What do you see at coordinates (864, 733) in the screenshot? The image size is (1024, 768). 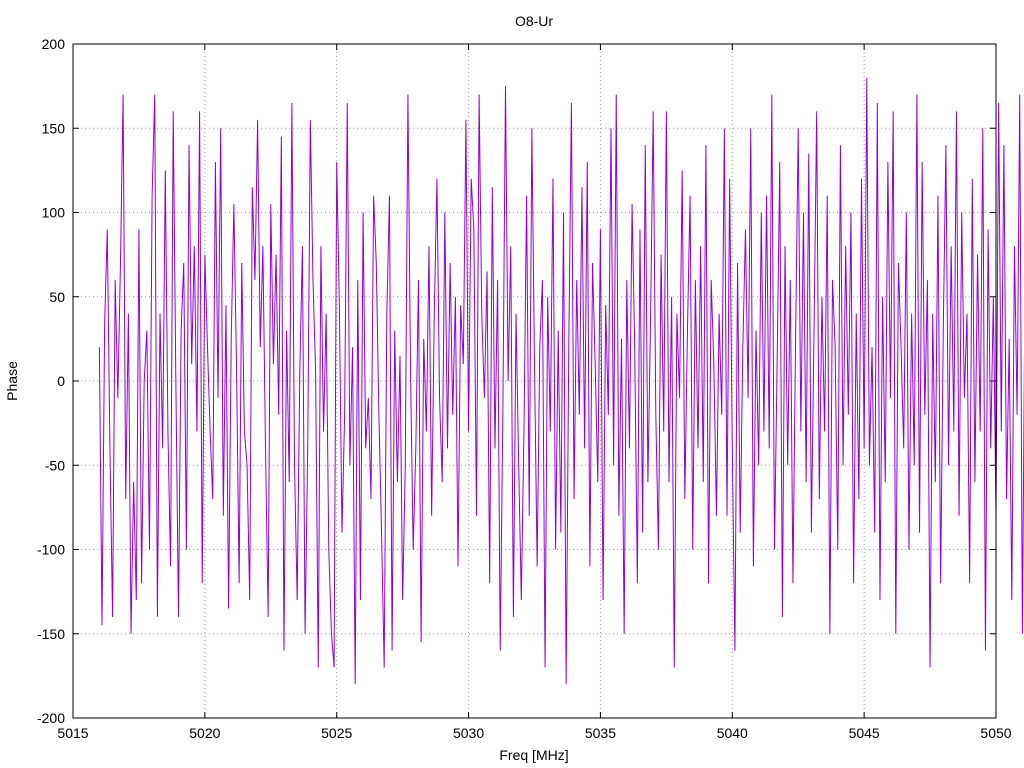 I see `x-tick-label: 5045` at bounding box center [864, 733].